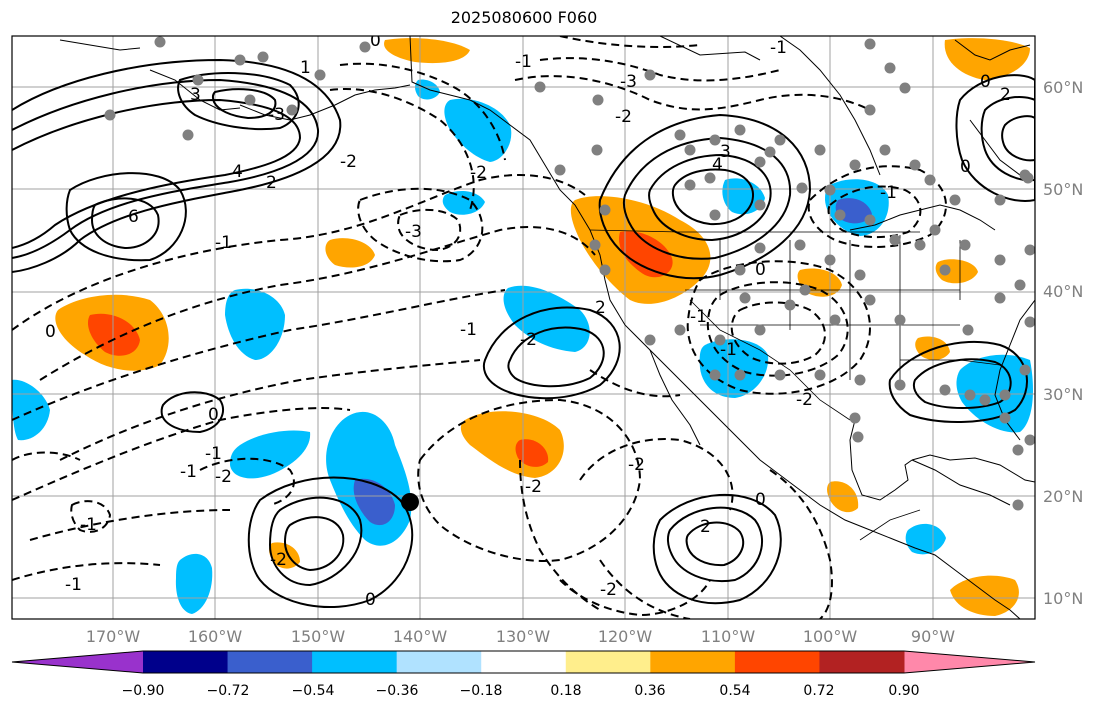 The width and height of the screenshot is (1105, 712). Describe the element at coordinates (717, 165) in the screenshot. I see `contour-label: 4` at that location.